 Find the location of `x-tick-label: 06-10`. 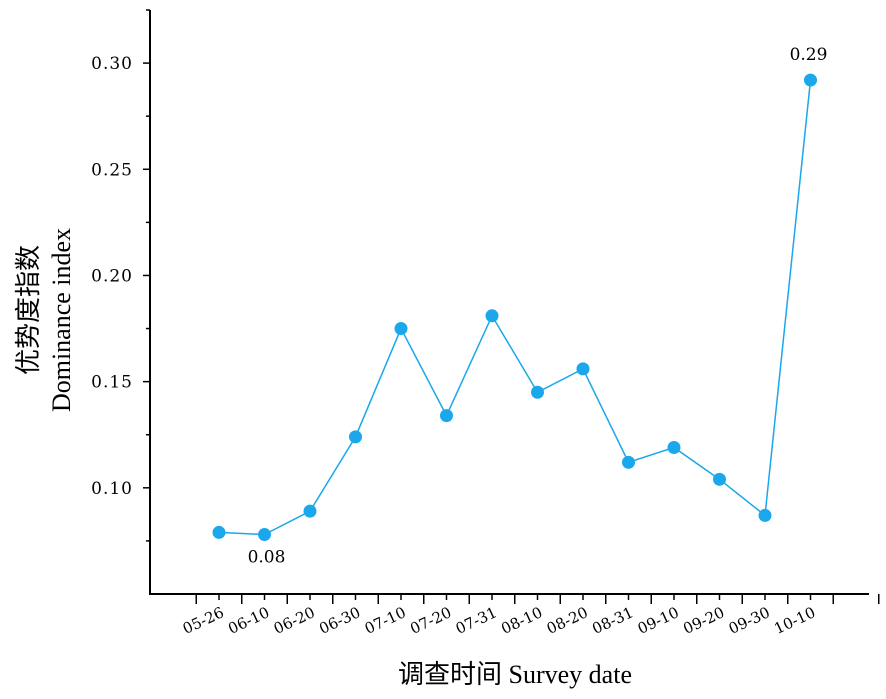

x-tick-label: 06-10 is located at coordinates (248, 620).